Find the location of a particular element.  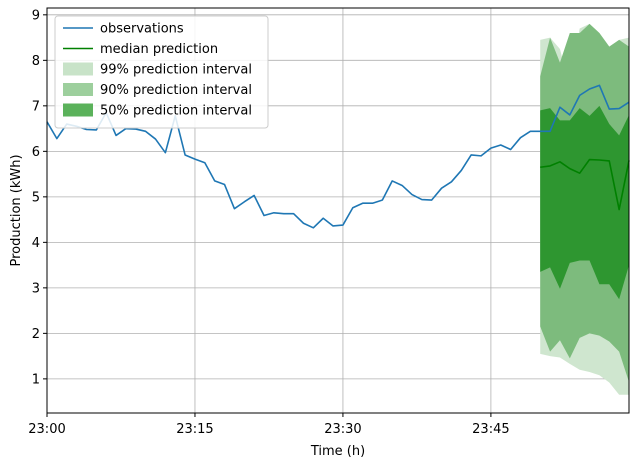

x-tick-label: 23:30 is located at coordinates (342, 429).